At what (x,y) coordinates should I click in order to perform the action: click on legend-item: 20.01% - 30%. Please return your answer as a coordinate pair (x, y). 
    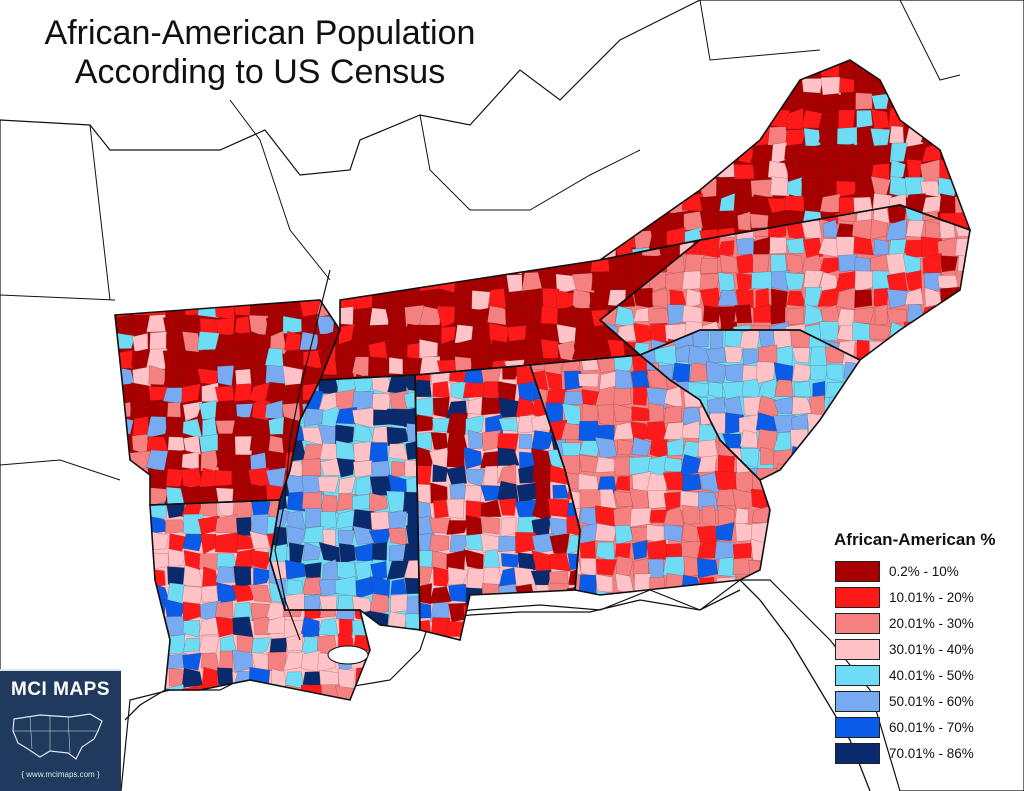
    Looking at the image, I should click on (926, 623).